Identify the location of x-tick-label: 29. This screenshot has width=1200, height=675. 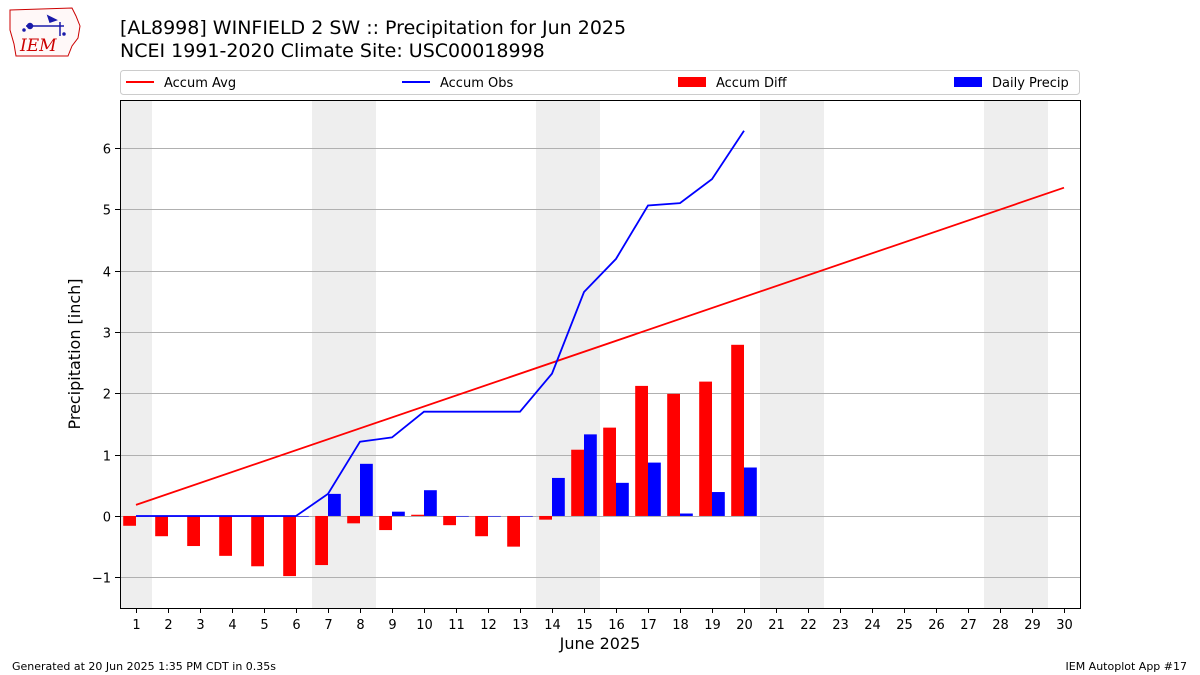
(1032, 625).